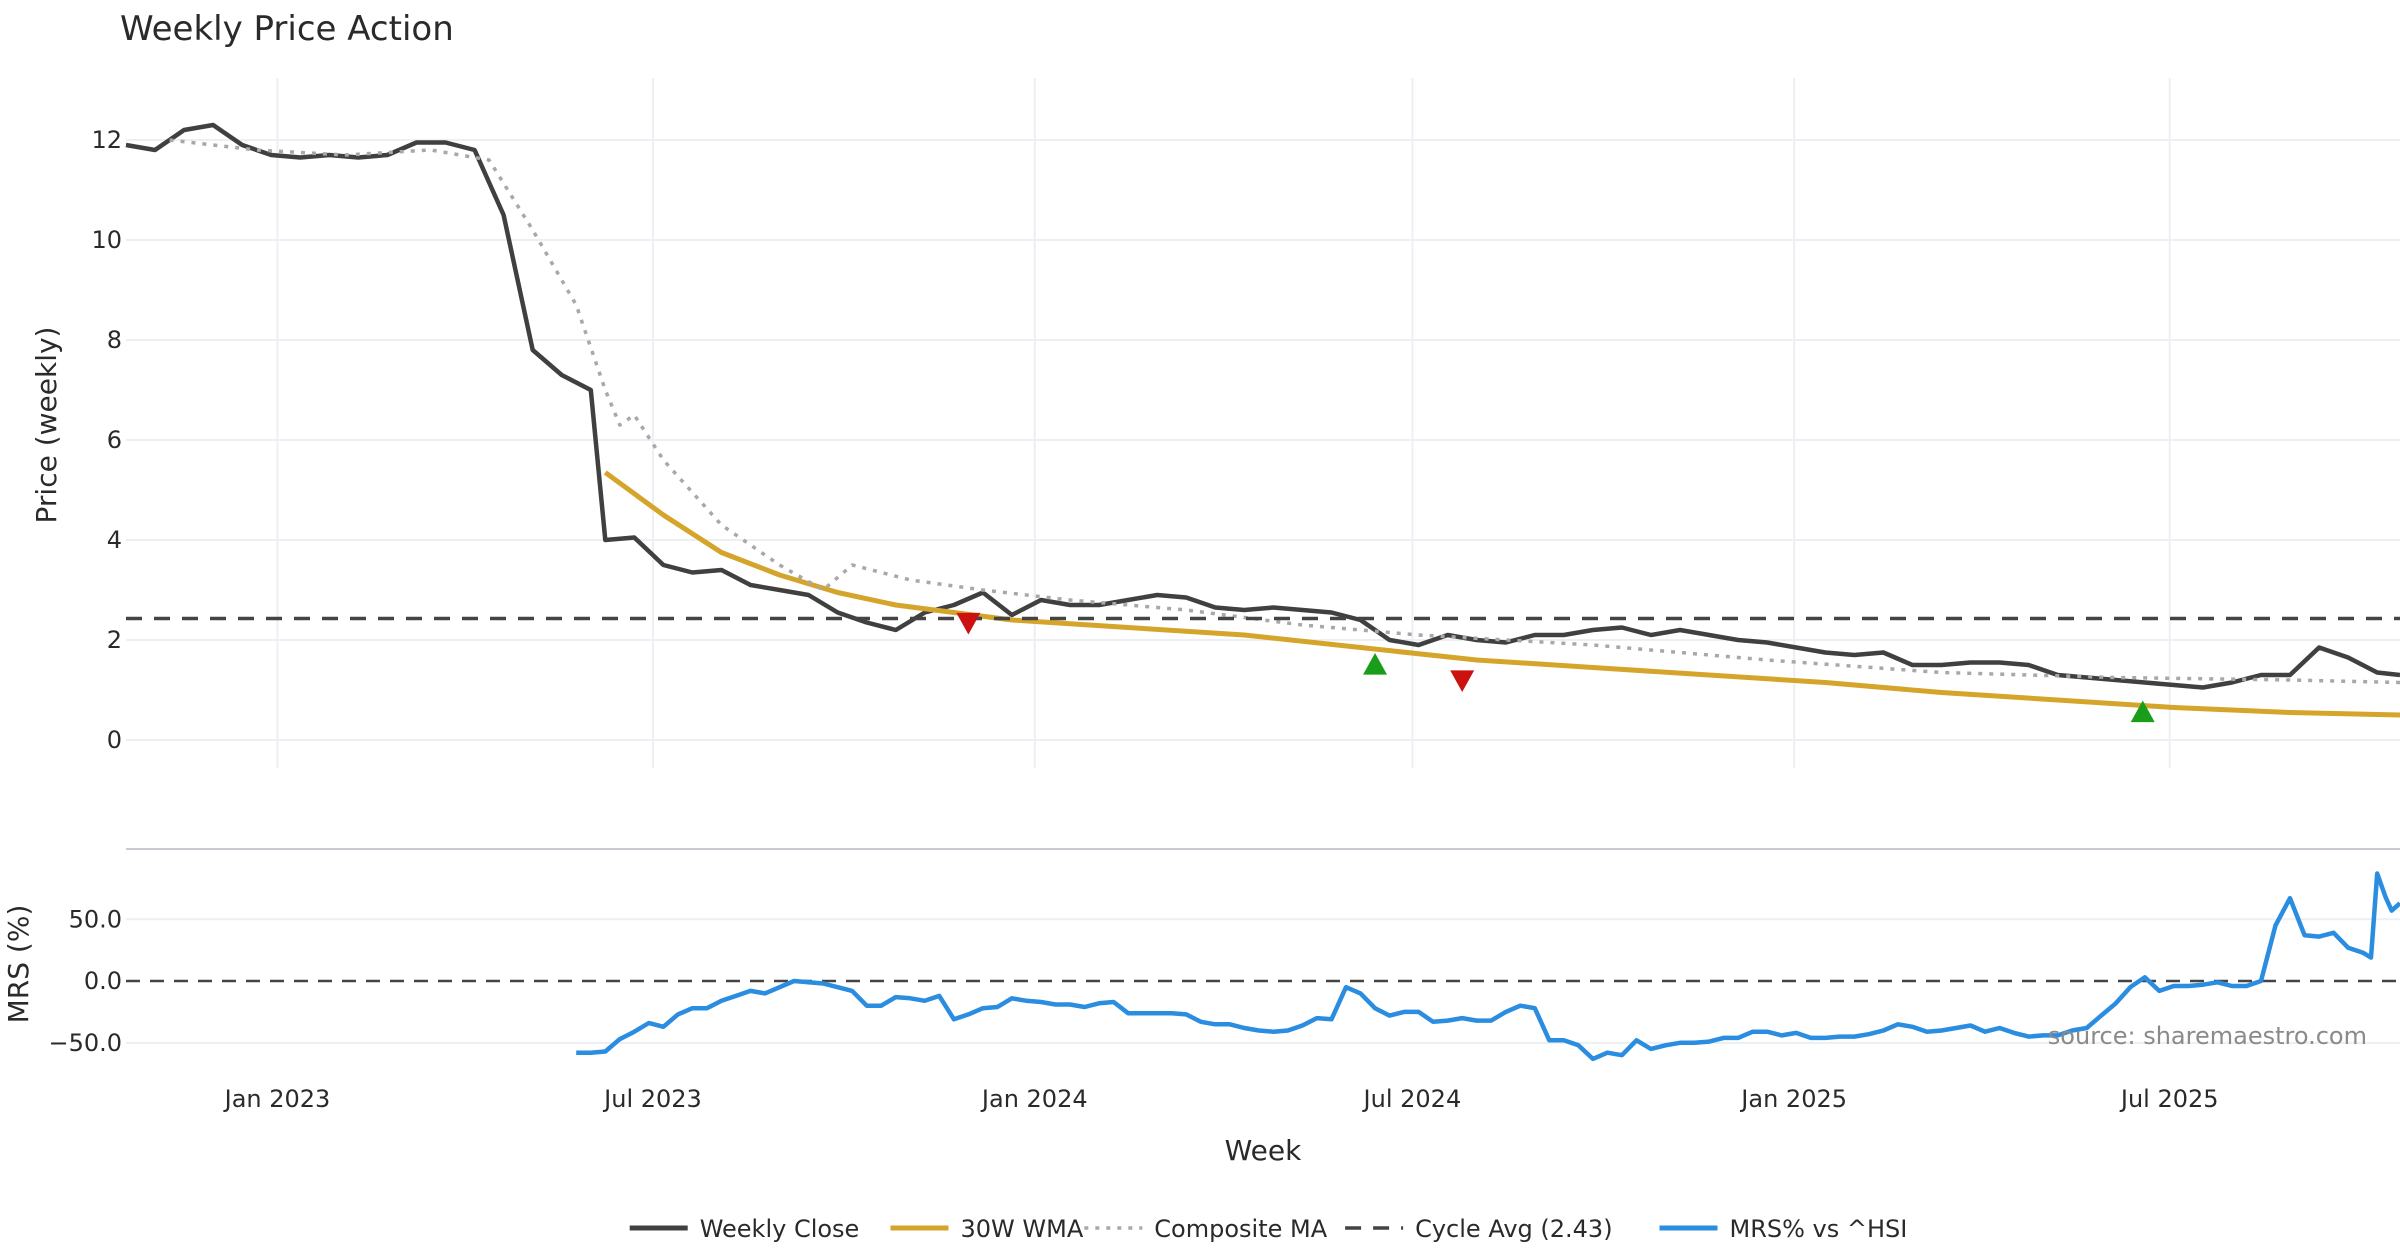 This screenshot has width=2400, height=1260. Describe the element at coordinates (1513, 1229) in the screenshot. I see `legend-label: Cycle Avg (2.43)` at that location.